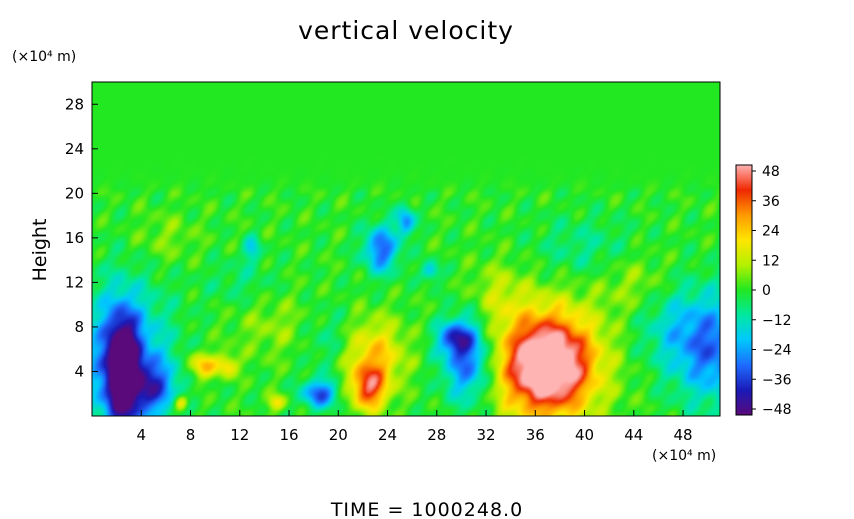 Image resolution: width=854 pixels, height=519 pixels. Describe the element at coordinates (771, 172) in the screenshot. I see `colorbar-tick-label: 48` at that location.